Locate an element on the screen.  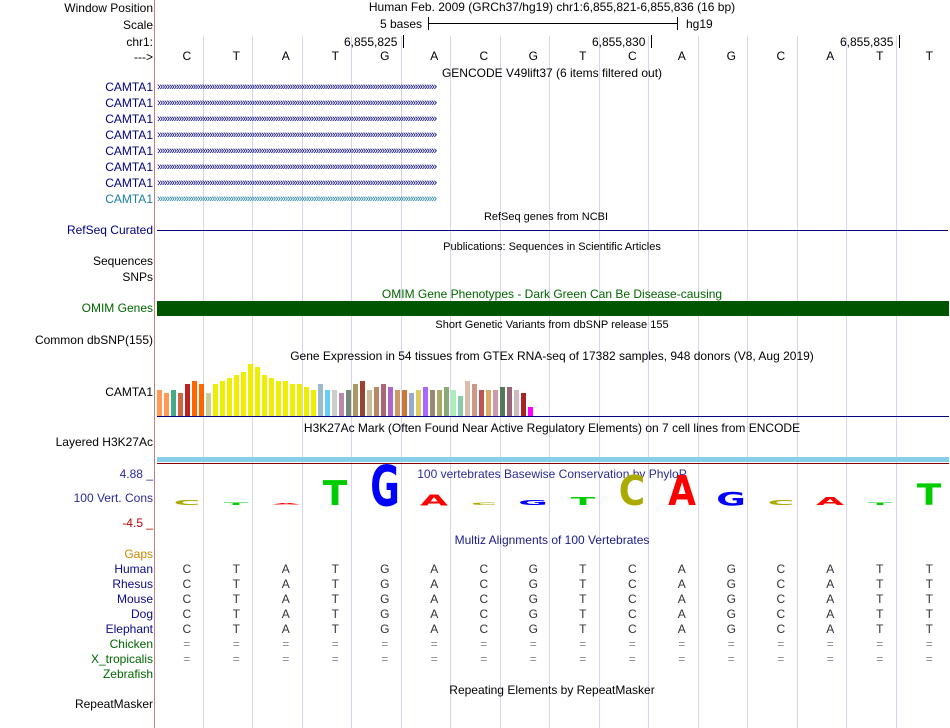
omim-gene-bar is located at coordinates (553, 308).